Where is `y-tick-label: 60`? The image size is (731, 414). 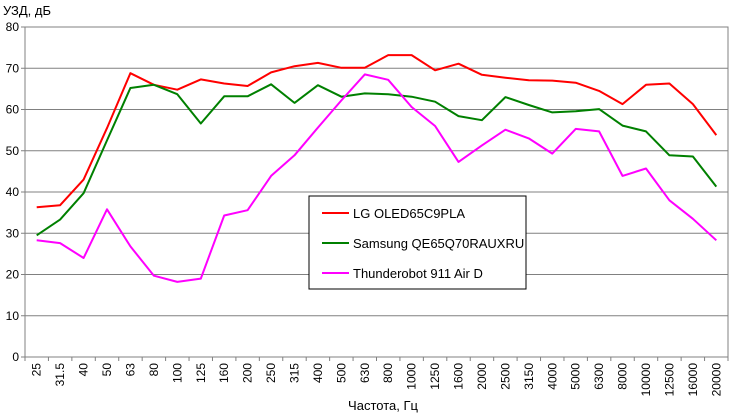
y-tick-label: 60 is located at coordinates (13, 110).